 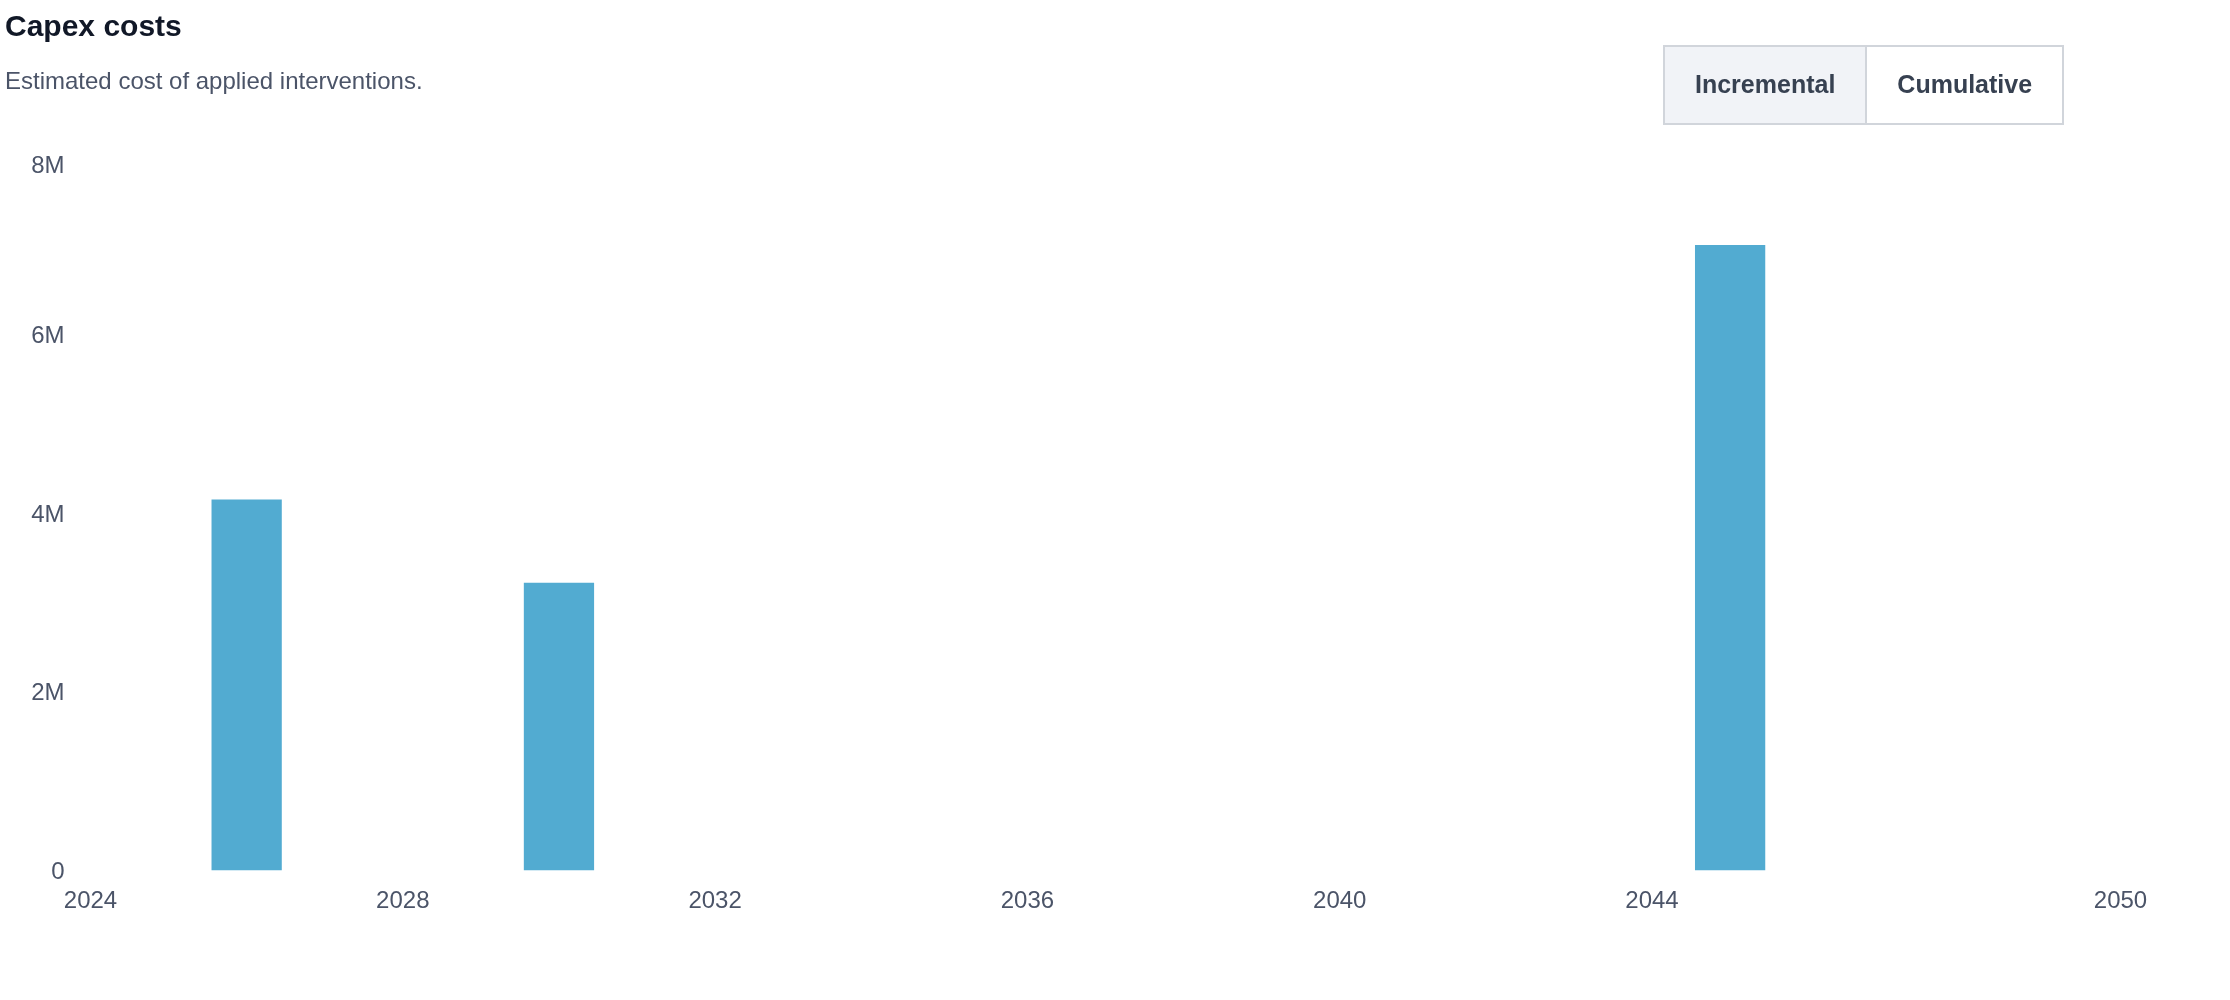 What do you see at coordinates (48, 334) in the screenshot?
I see `y-tick-label: 6M` at bounding box center [48, 334].